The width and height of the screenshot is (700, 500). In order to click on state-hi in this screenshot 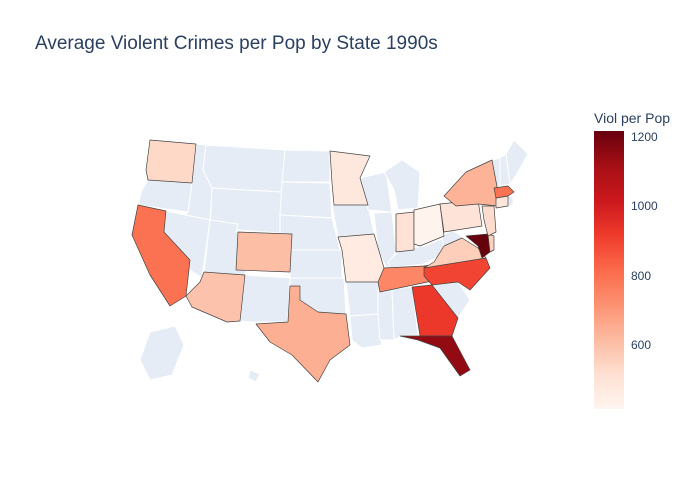, I will do `click(254, 376)`.